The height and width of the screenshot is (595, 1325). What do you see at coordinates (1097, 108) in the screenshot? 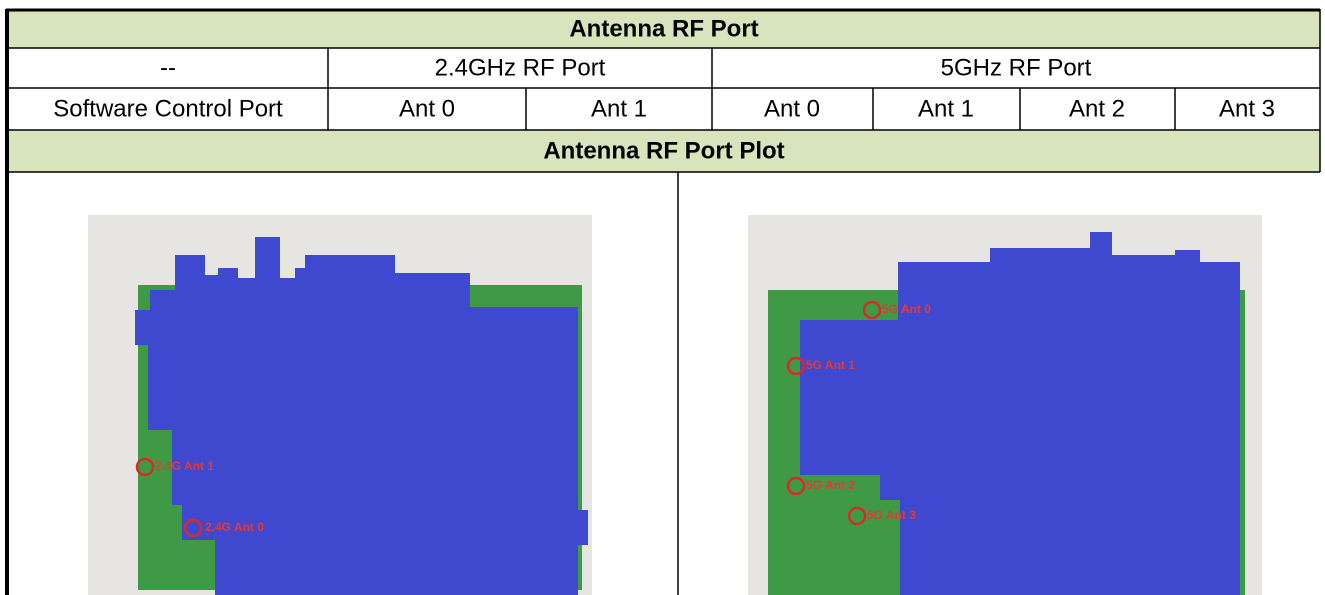
I see `cell: Ant 2` at bounding box center [1097, 108].